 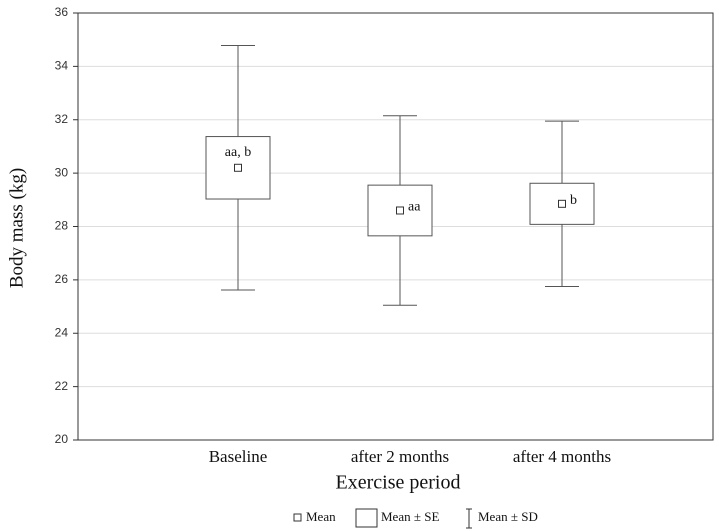 I want to click on x-tick-label: after 4 months, so click(x=562, y=456).